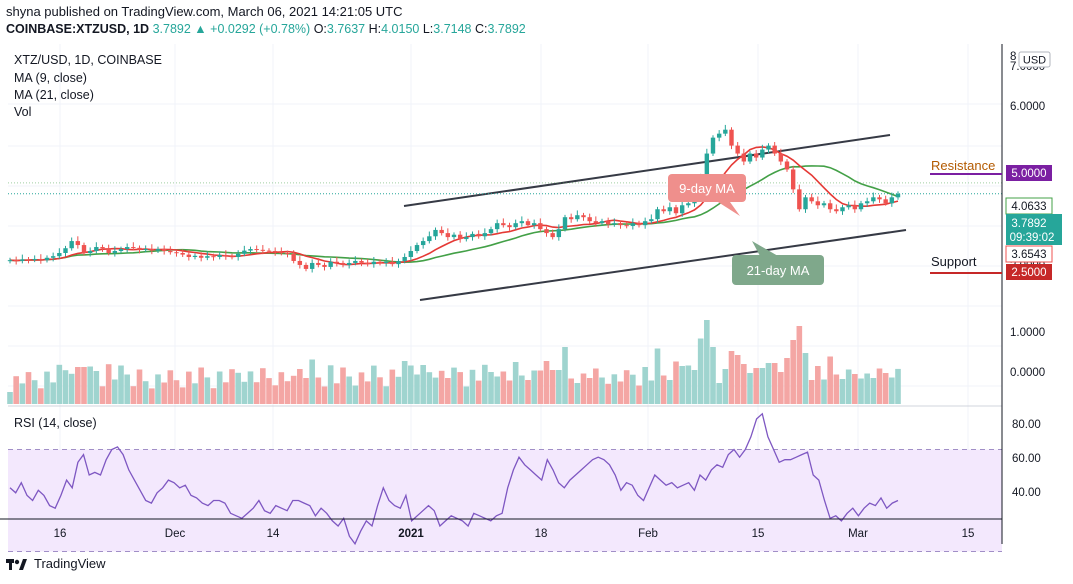 The image size is (1073, 584). I want to click on ma21-callout: 21-day MA, so click(778, 263).